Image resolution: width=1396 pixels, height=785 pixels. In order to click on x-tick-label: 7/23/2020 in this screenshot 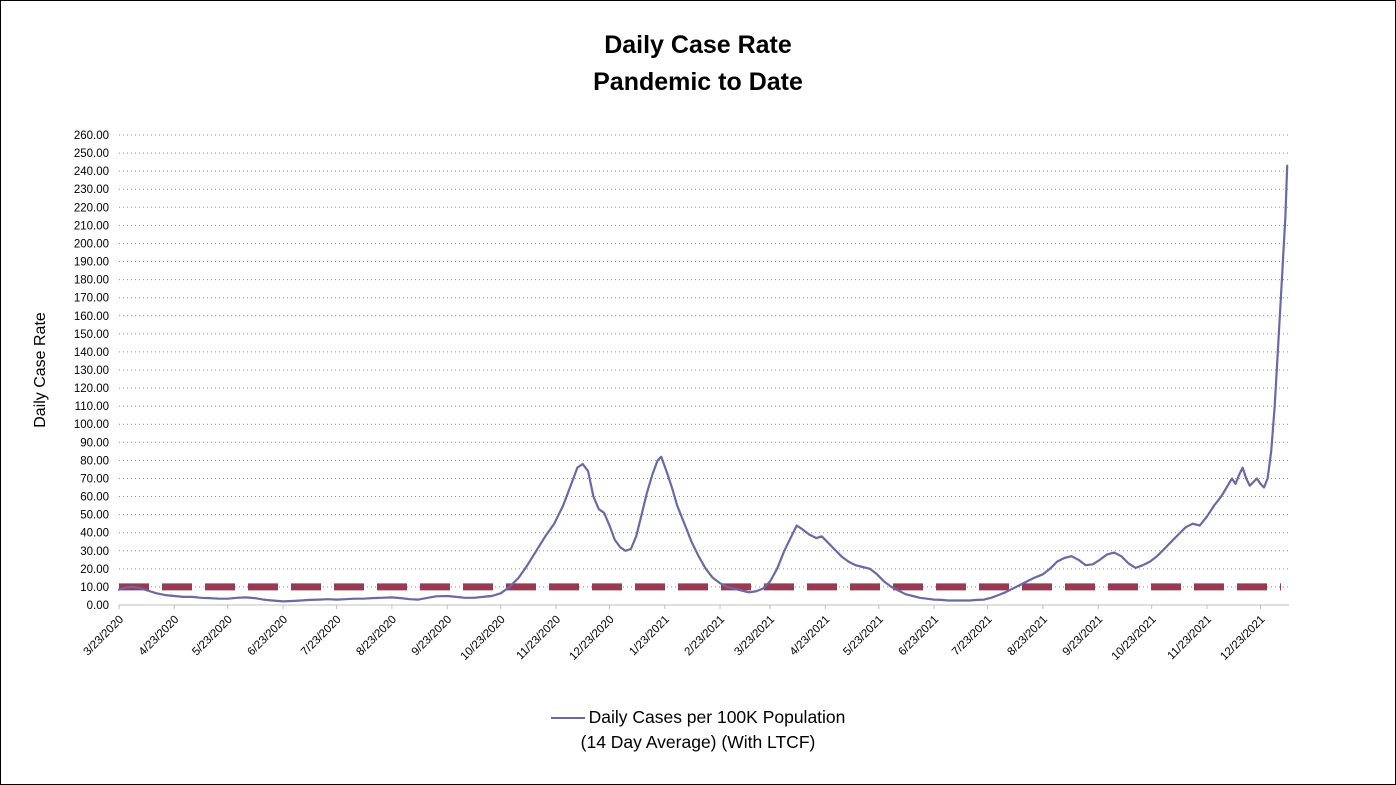, I will do `click(321, 636)`.